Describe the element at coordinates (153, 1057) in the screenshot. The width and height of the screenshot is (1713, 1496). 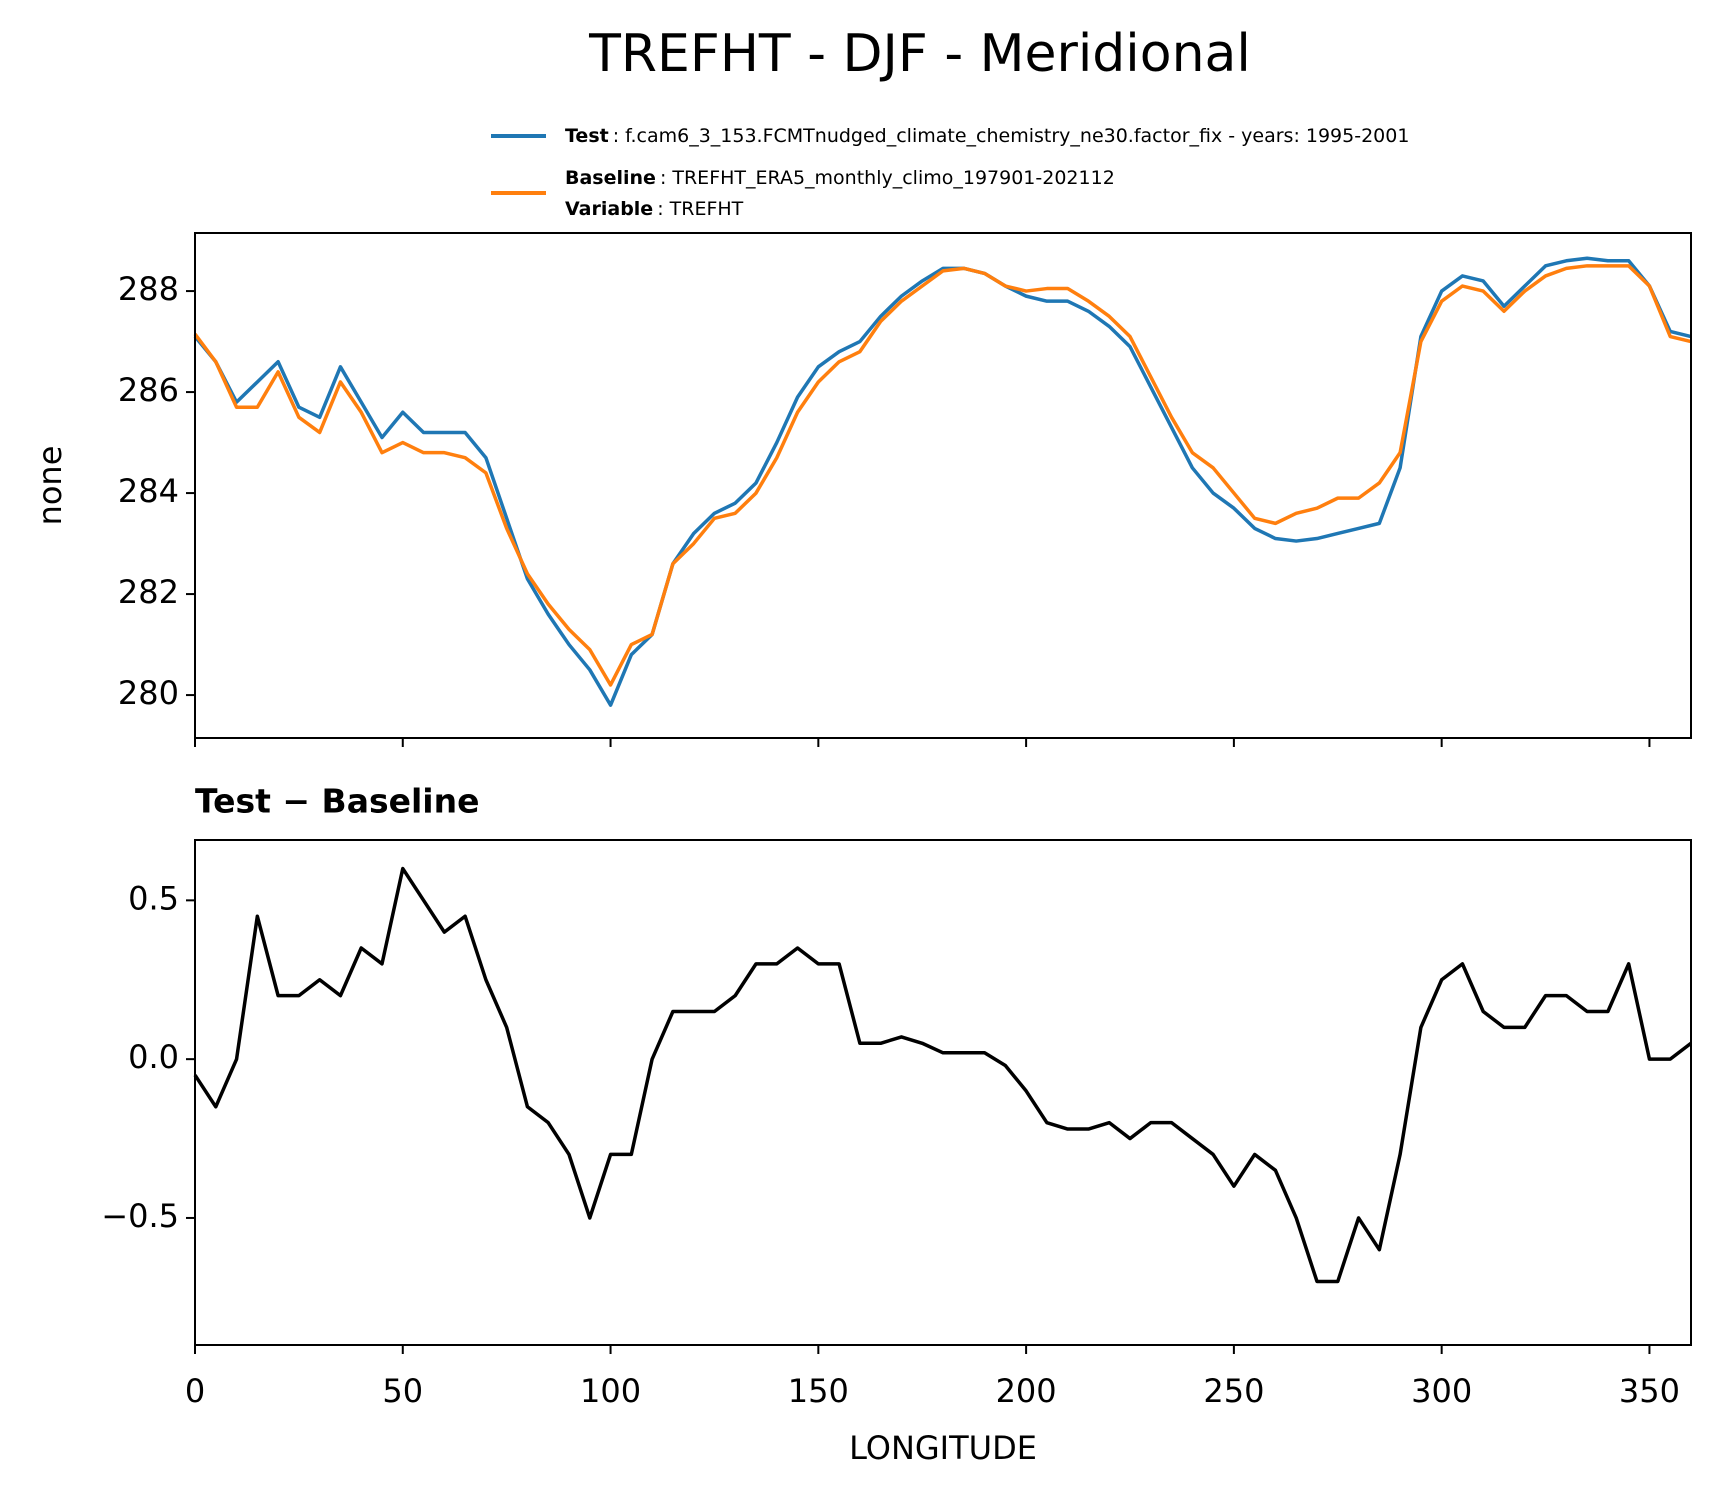
I see `y-tick-label: 0.0` at that location.